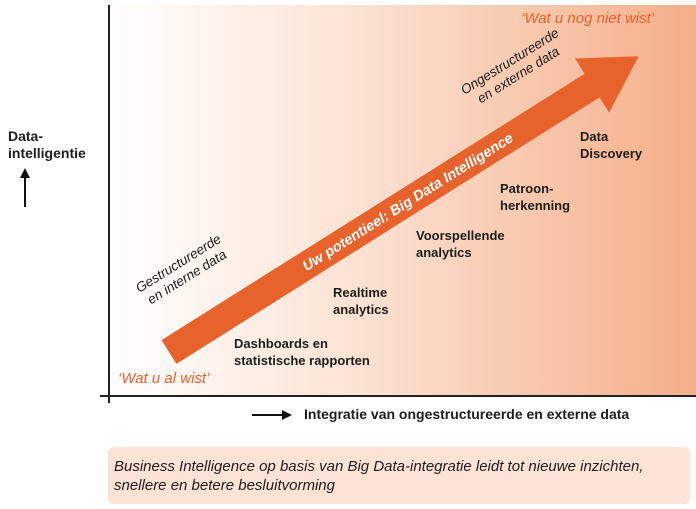 The image size is (696, 509). Describe the element at coordinates (281, 343) in the screenshot. I see `stage-line1: Dashboards en` at that location.